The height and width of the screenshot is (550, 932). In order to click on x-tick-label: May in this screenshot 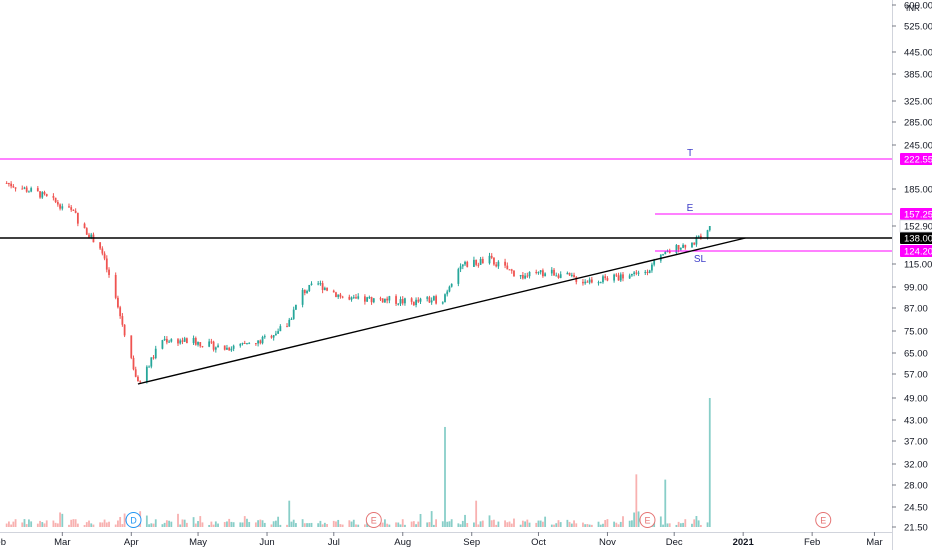, I will do `click(198, 542)`.